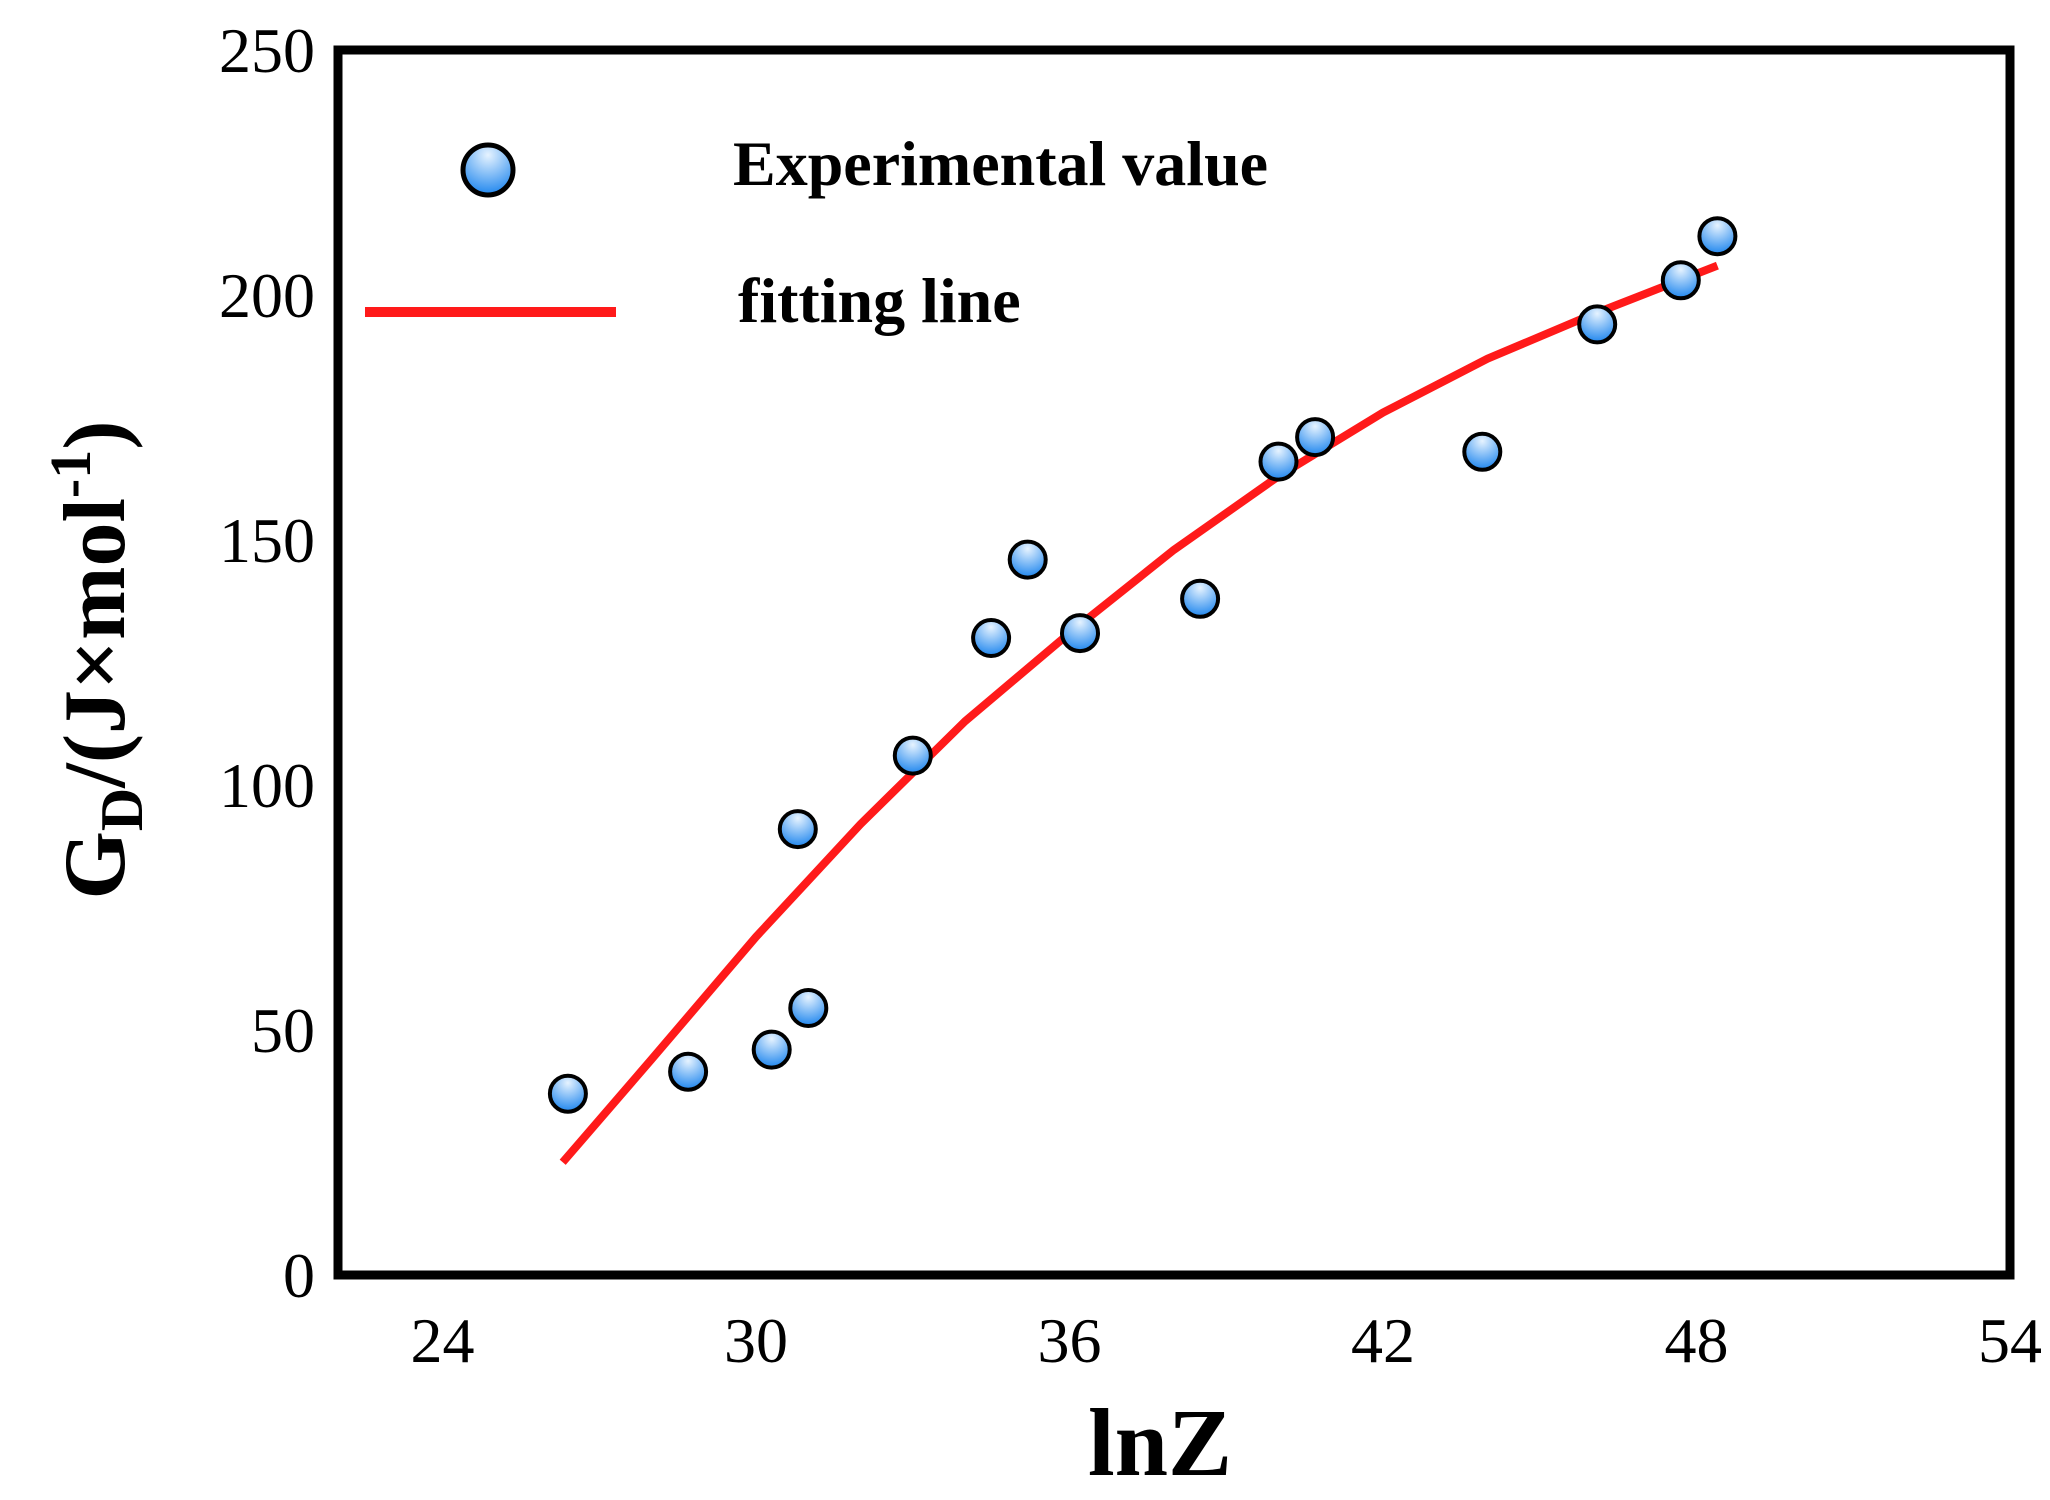  What do you see at coordinates (95, 434) in the screenshot?
I see `y-axis-title-close: )` at bounding box center [95, 434].